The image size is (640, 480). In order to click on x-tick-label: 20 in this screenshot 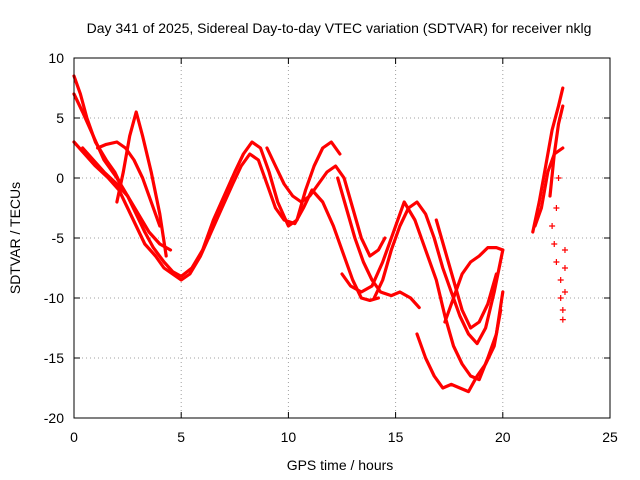, I will do `click(503, 437)`.